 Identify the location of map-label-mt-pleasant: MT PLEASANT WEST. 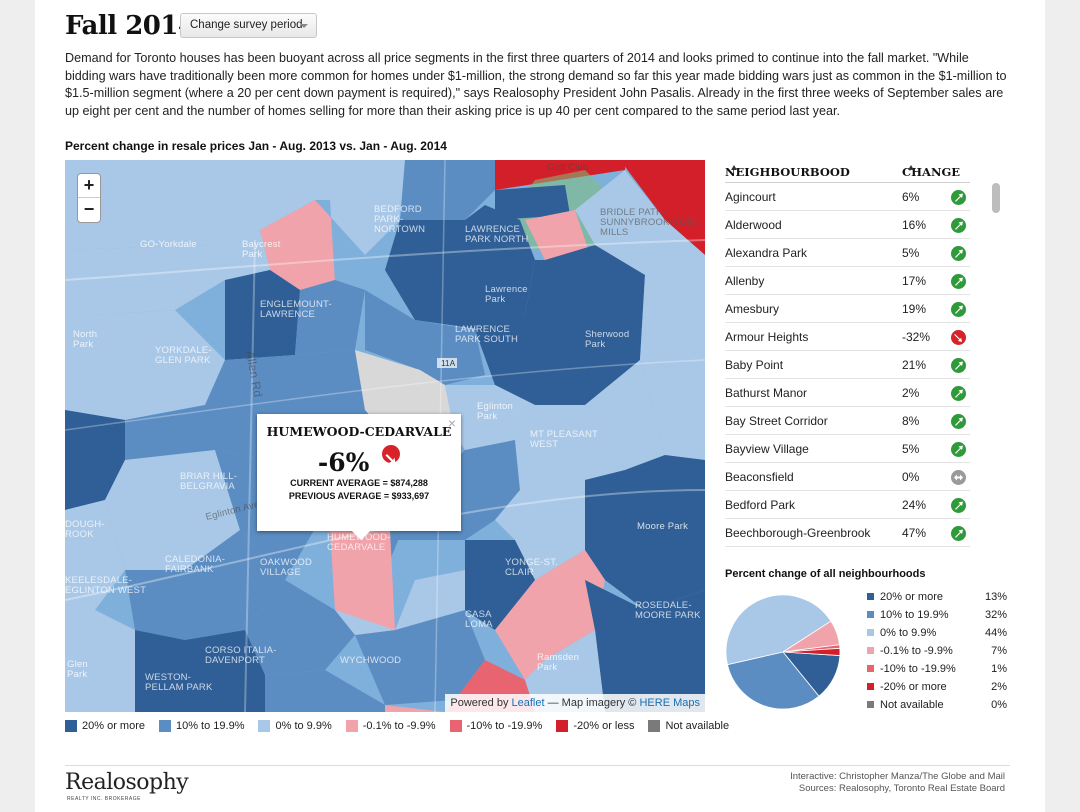
(564, 439).